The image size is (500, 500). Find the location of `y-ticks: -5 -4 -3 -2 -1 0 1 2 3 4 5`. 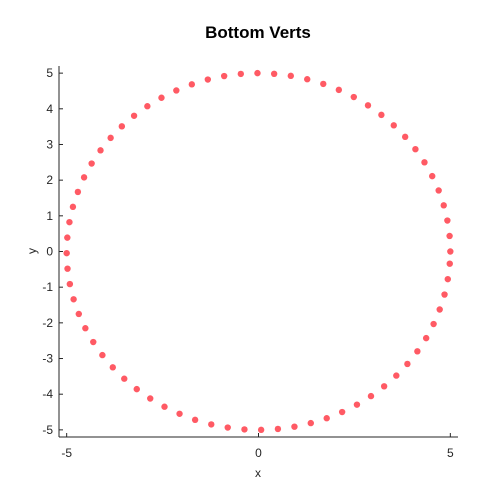

y-ticks: -5 -4 -3 -2 -1 0 1 2 3 4 5 is located at coordinates (52, 251).